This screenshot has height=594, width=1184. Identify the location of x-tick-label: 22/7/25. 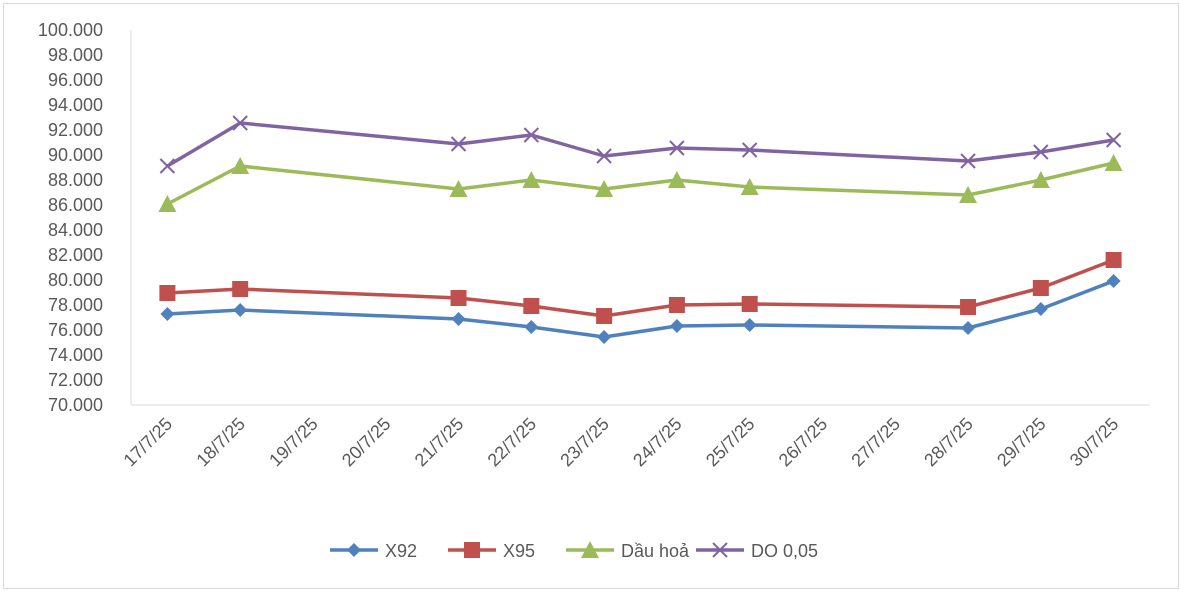
(512, 442).